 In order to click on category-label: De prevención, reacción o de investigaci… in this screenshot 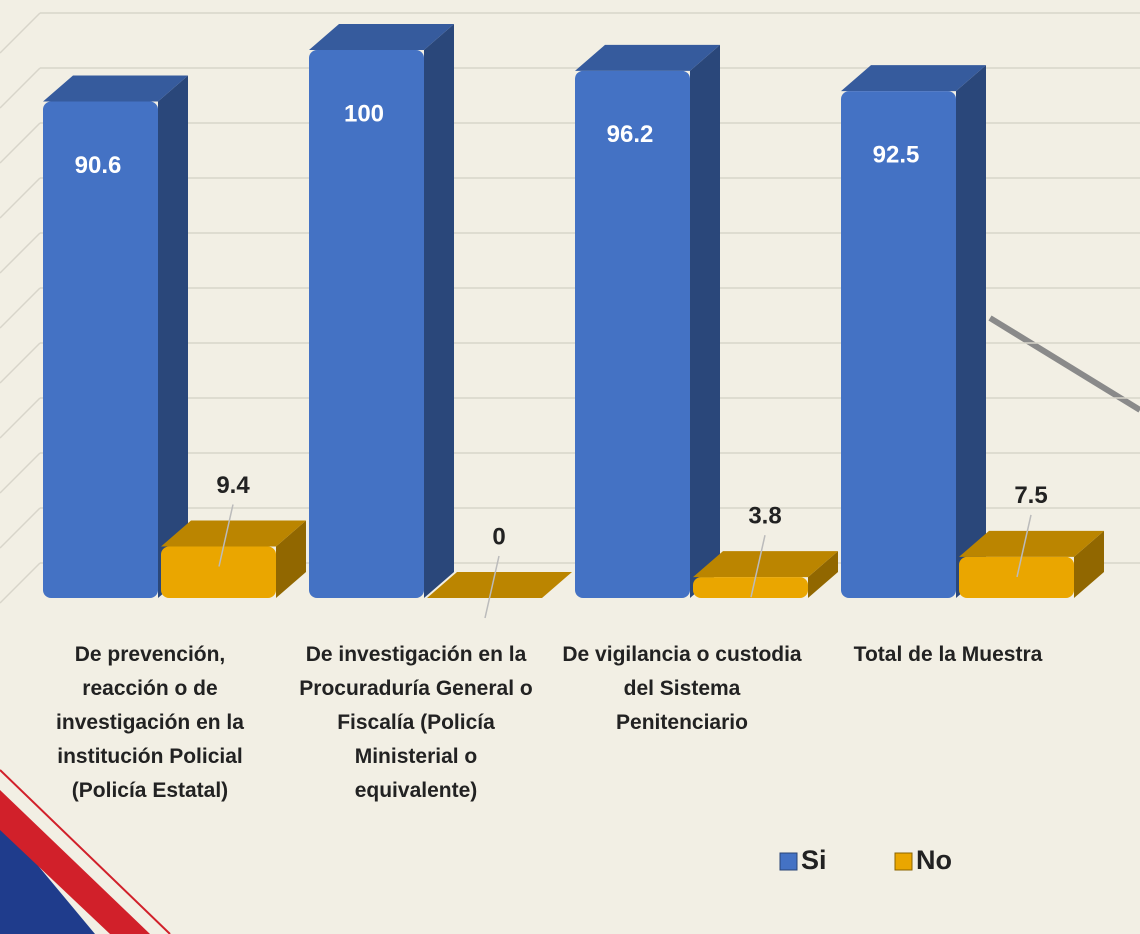, I will do `click(150, 722)`.